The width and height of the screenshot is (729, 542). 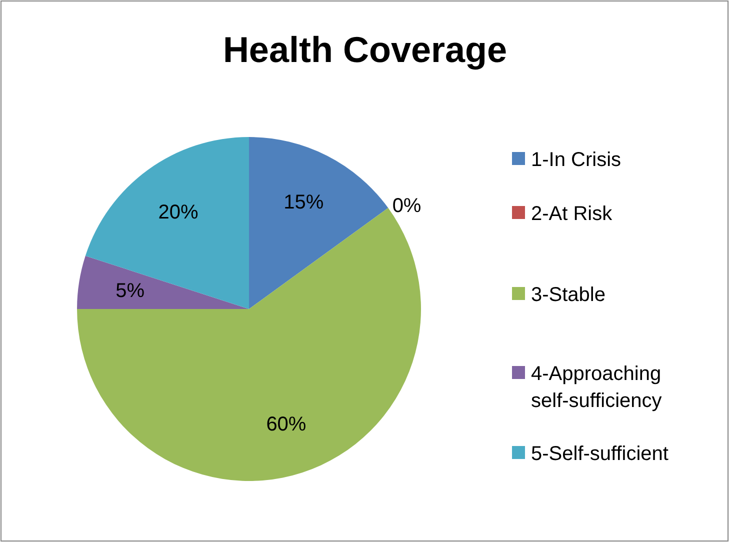 What do you see at coordinates (572, 214) in the screenshot?
I see `legend-label: 2-At Risk` at bounding box center [572, 214].